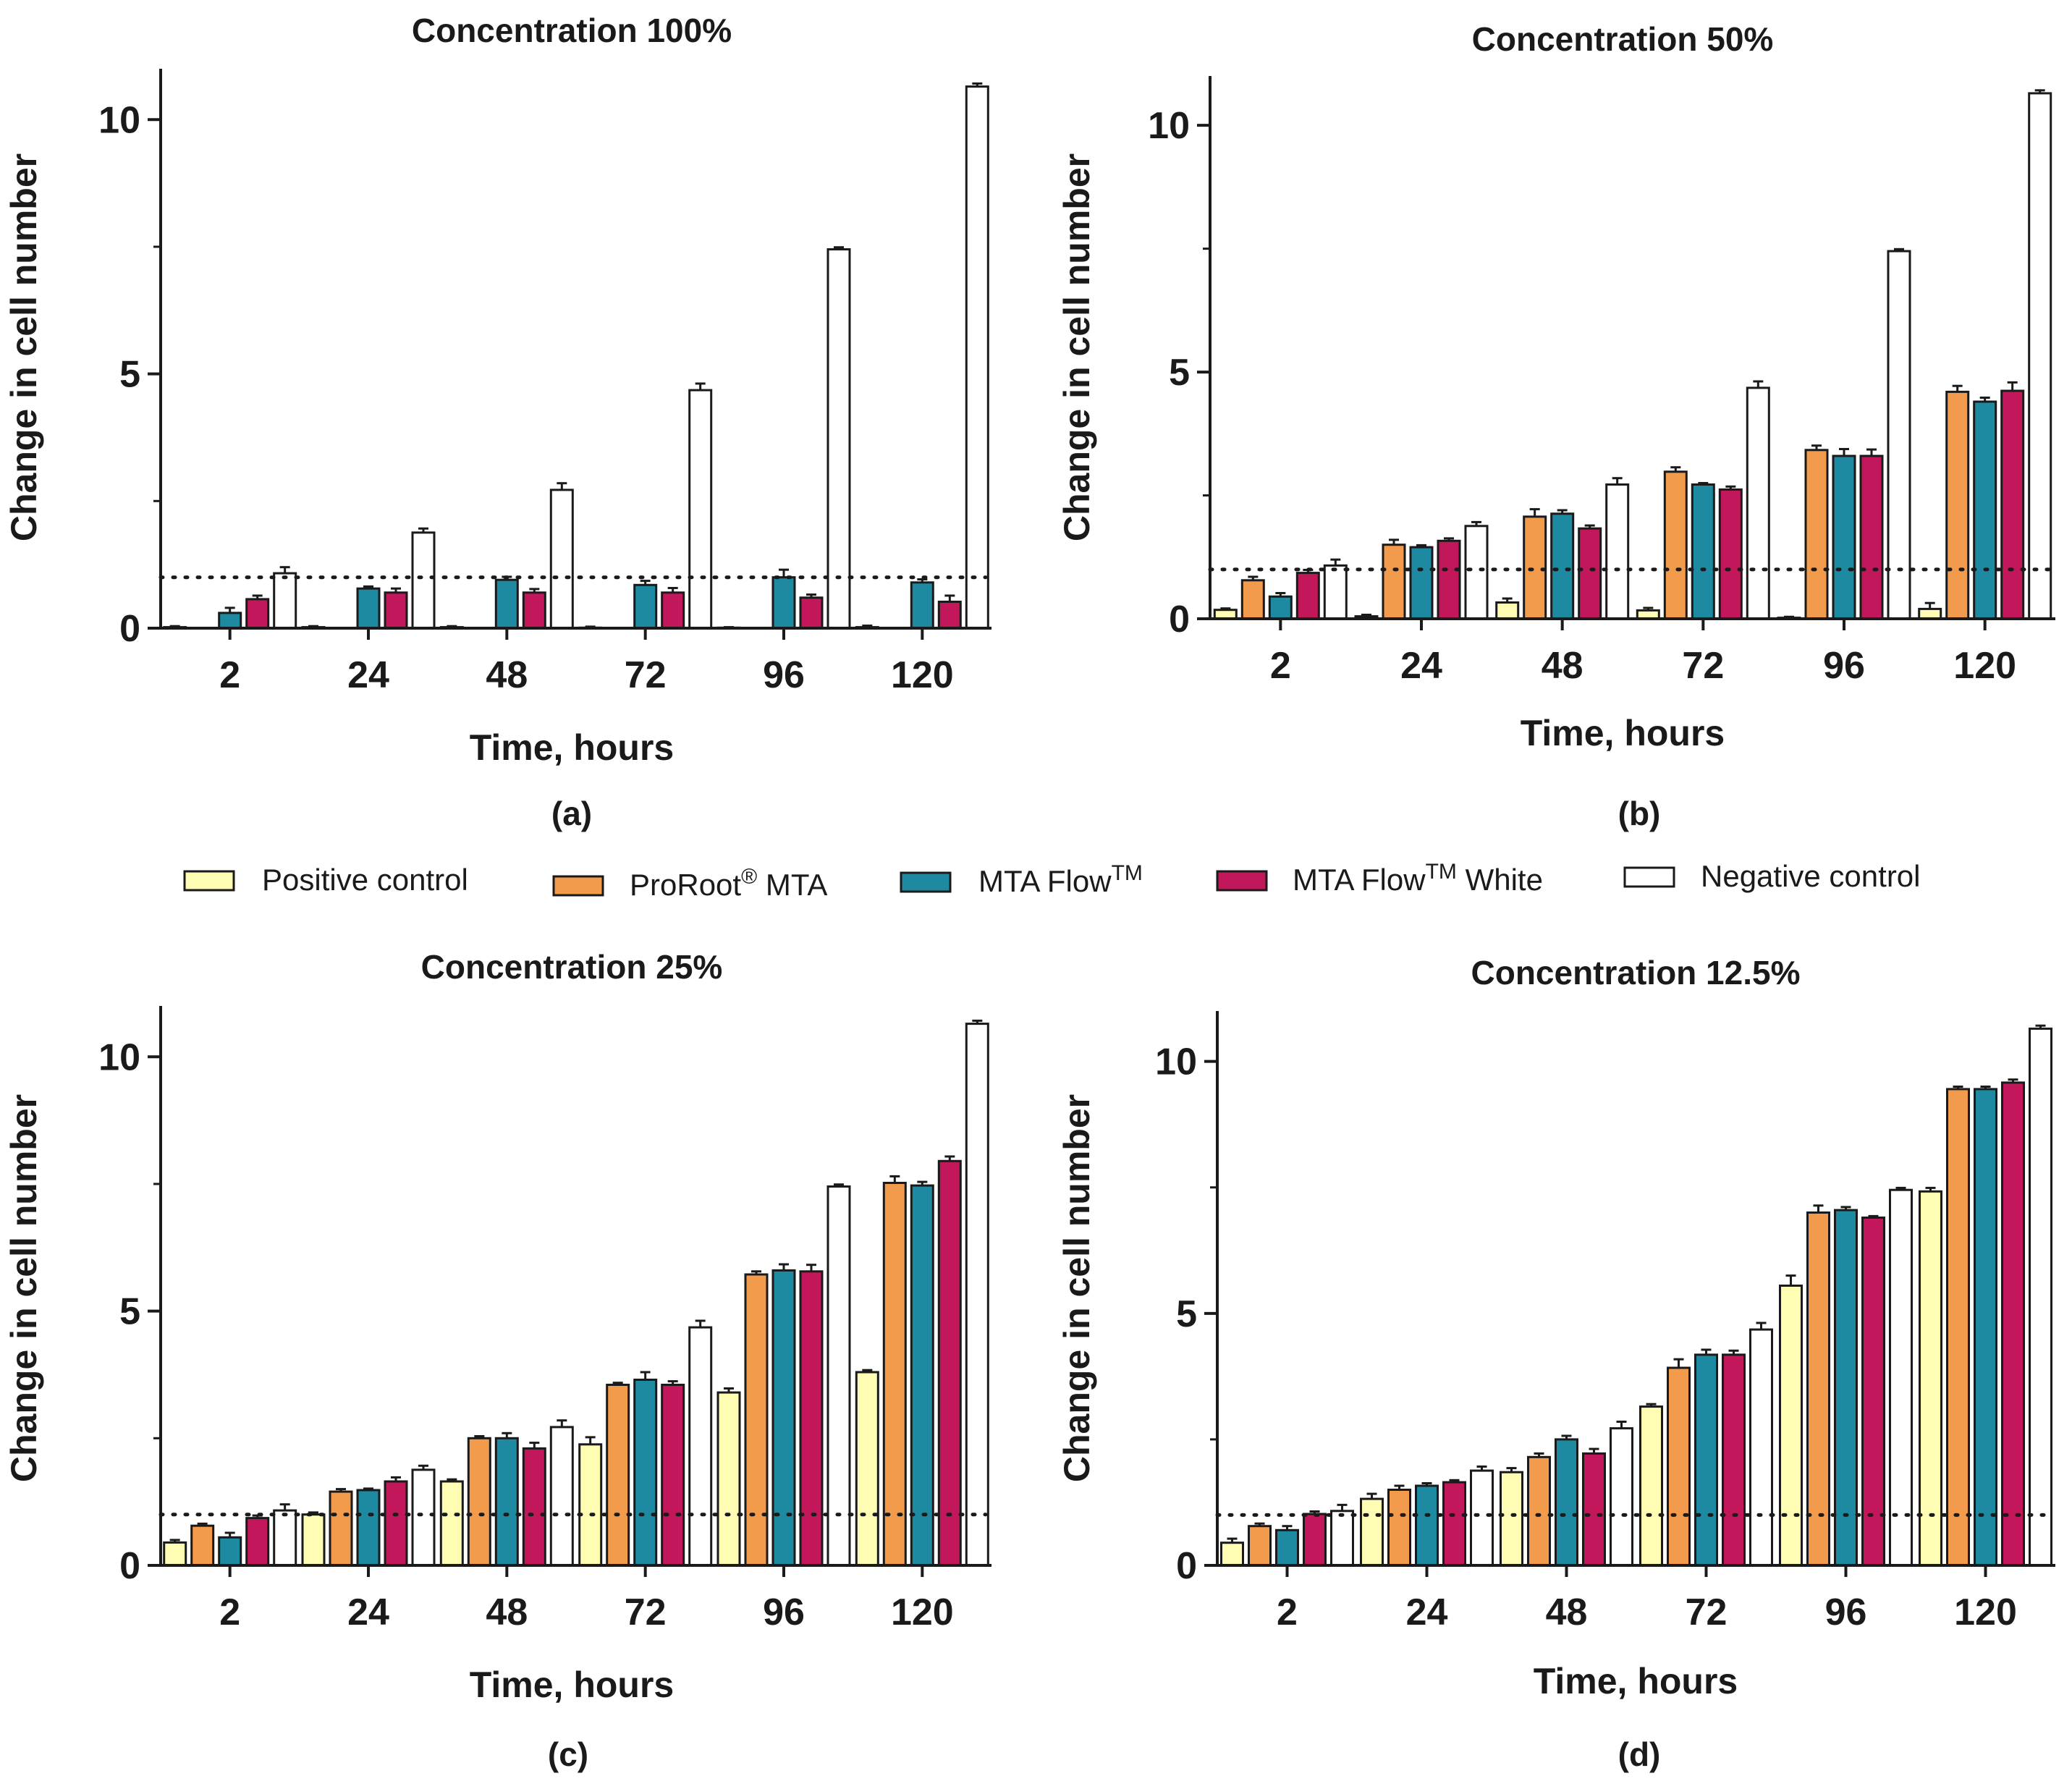 Image resolution: width=2072 pixels, height=1789 pixels. What do you see at coordinates (1636, 972) in the screenshot?
I see `chart-title: Concentration 12.5%` at bounding box center [1636, 972].